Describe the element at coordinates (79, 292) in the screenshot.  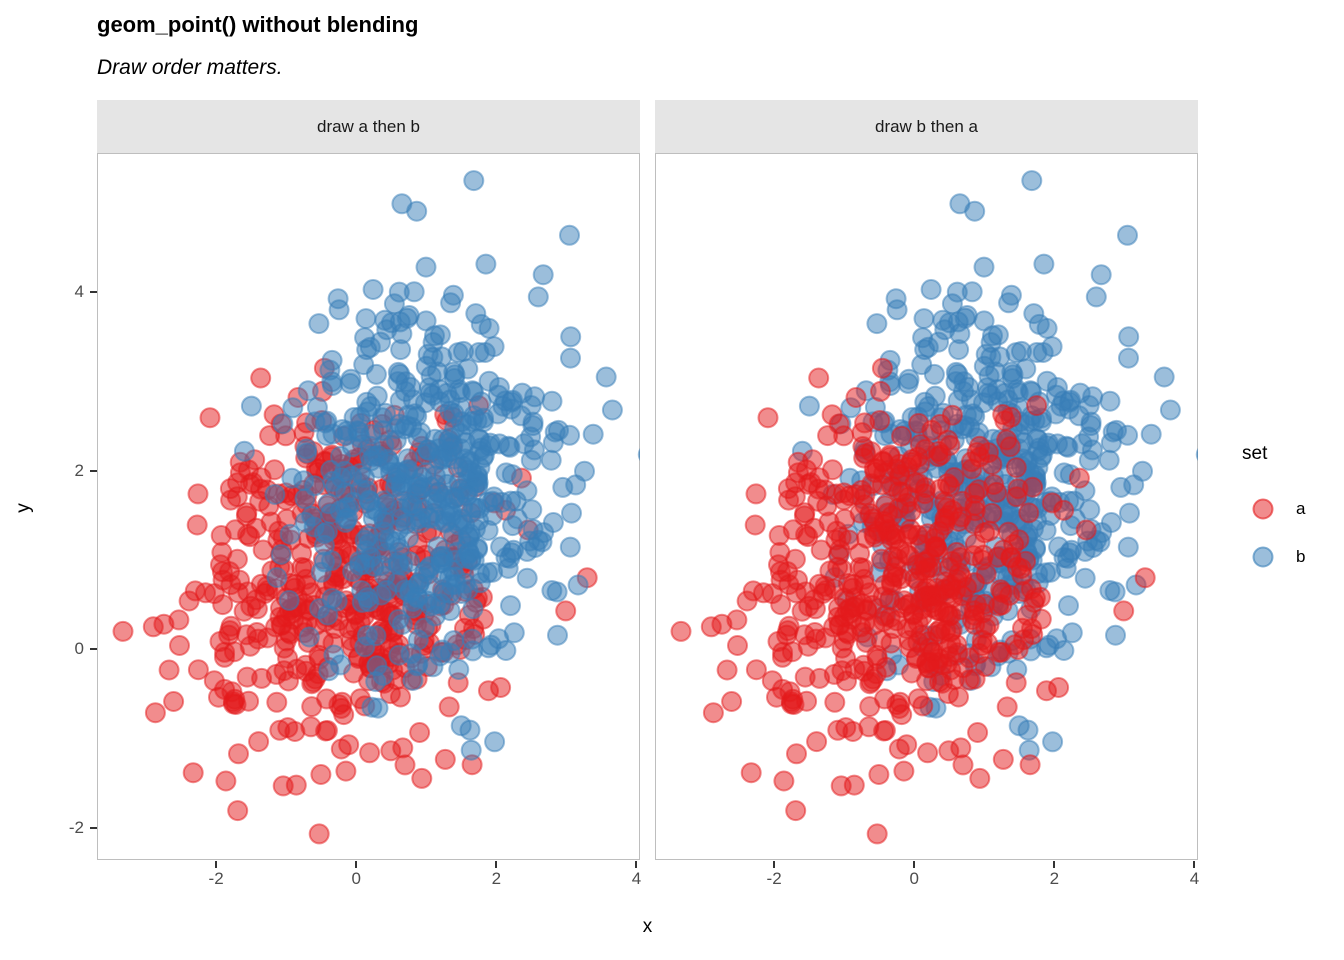
I see `y-tick-label: 4` at that location.